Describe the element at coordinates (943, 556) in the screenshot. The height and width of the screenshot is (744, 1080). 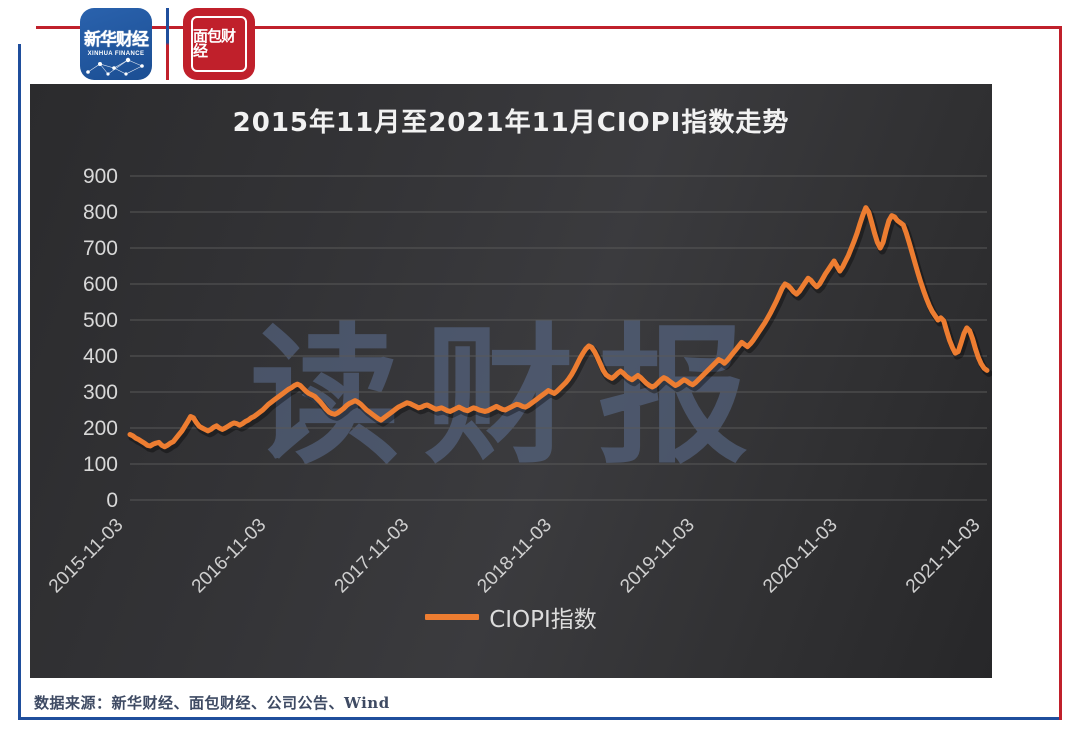
I see `x-axis-tick-label: 2021-11-03` at that location.